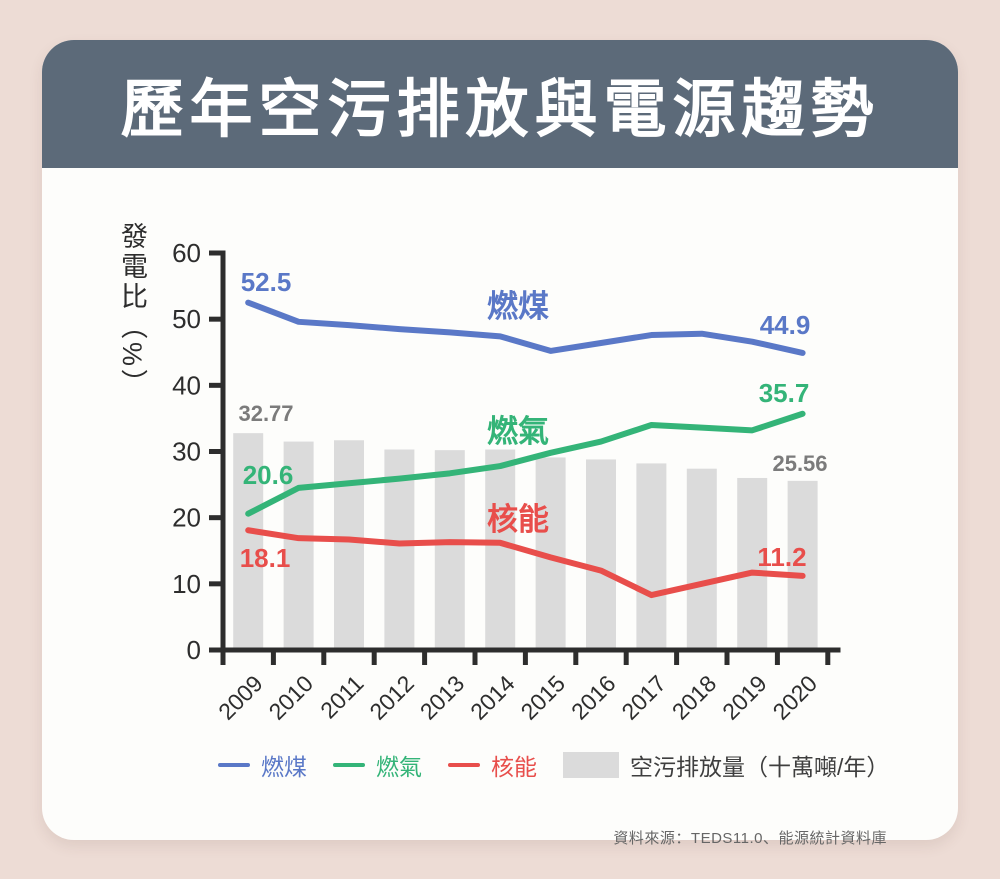 This screenshot has height=879, width=1000. What do you see at coordinates (265, 413) in the screenshot?
I see `annotation-32.77: 32.77` at bounding box center [265, 413].